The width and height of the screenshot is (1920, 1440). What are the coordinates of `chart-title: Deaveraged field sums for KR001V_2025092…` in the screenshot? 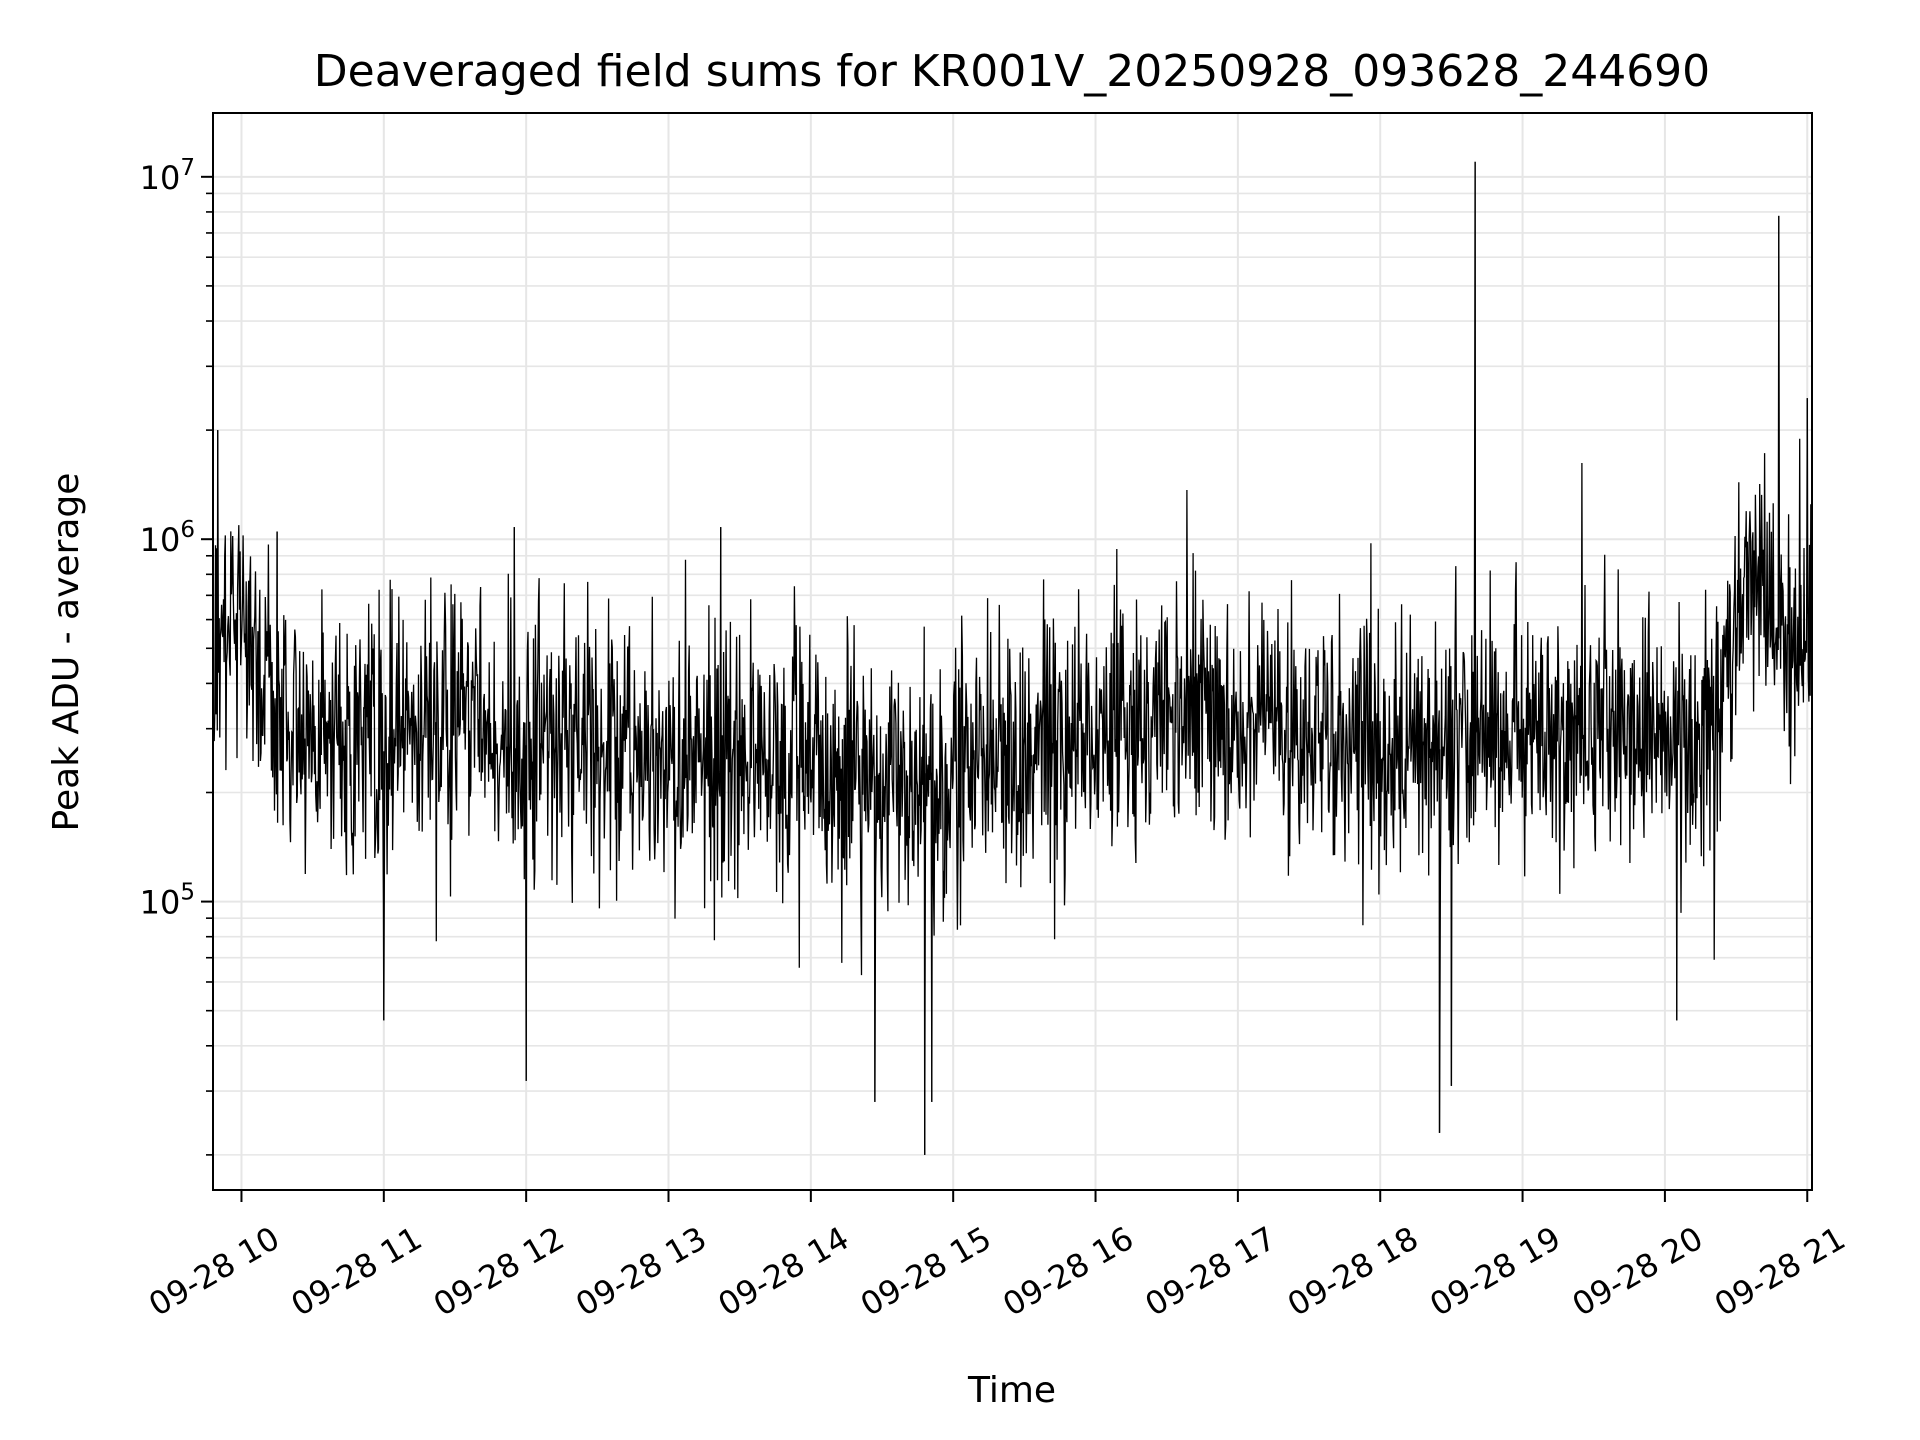 It's located at (1012, 71).